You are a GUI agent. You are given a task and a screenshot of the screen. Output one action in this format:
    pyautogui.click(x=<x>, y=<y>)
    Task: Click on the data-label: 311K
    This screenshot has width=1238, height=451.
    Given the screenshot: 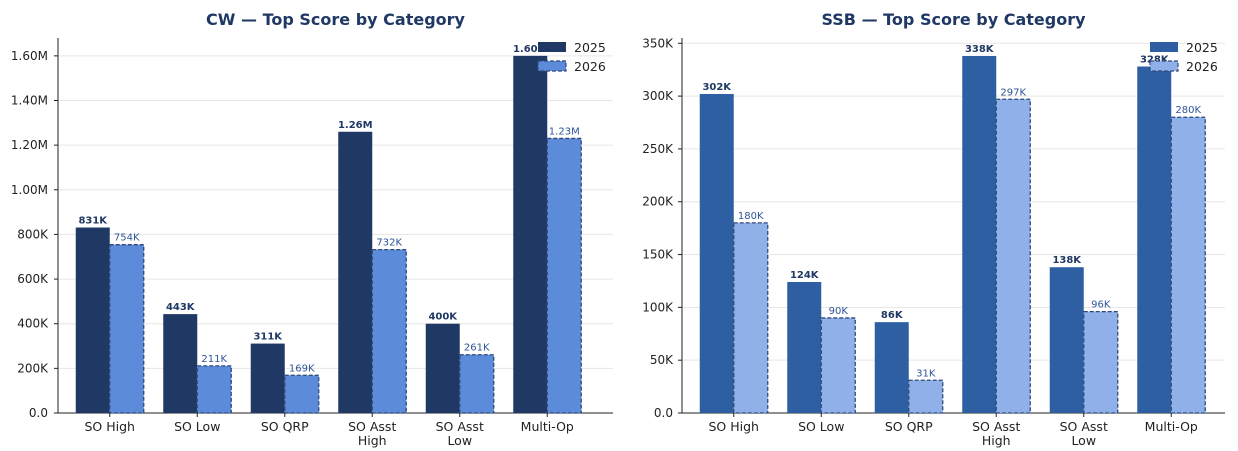 What is the action you would take?
    pyautogui.click(x=268, y=337)
    